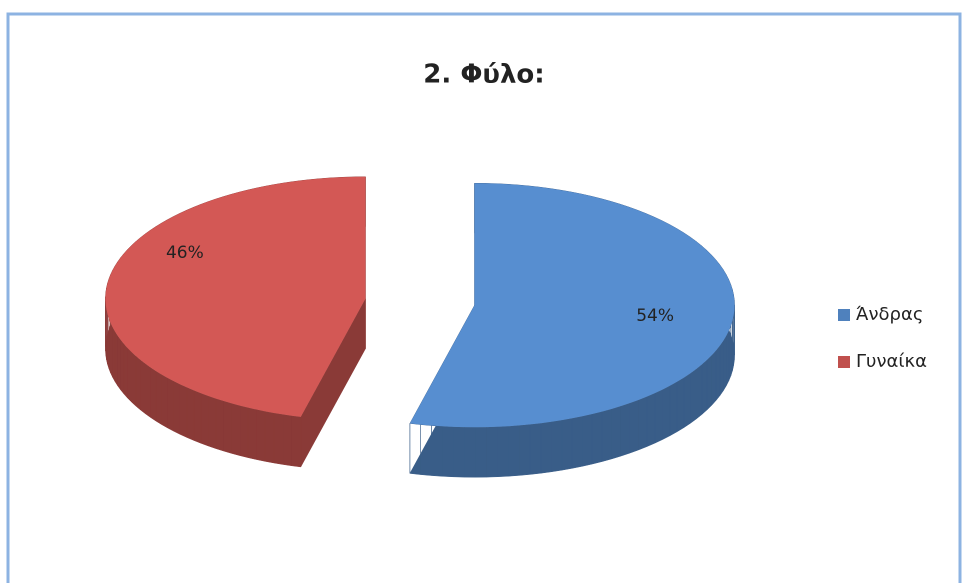 The width and height of the screenshot is (968, 583). What do you see at coordinates (483, 75) in the screenshot?
I see `chart-title: 2. Φύλο:` at bounding box center [483, 75].